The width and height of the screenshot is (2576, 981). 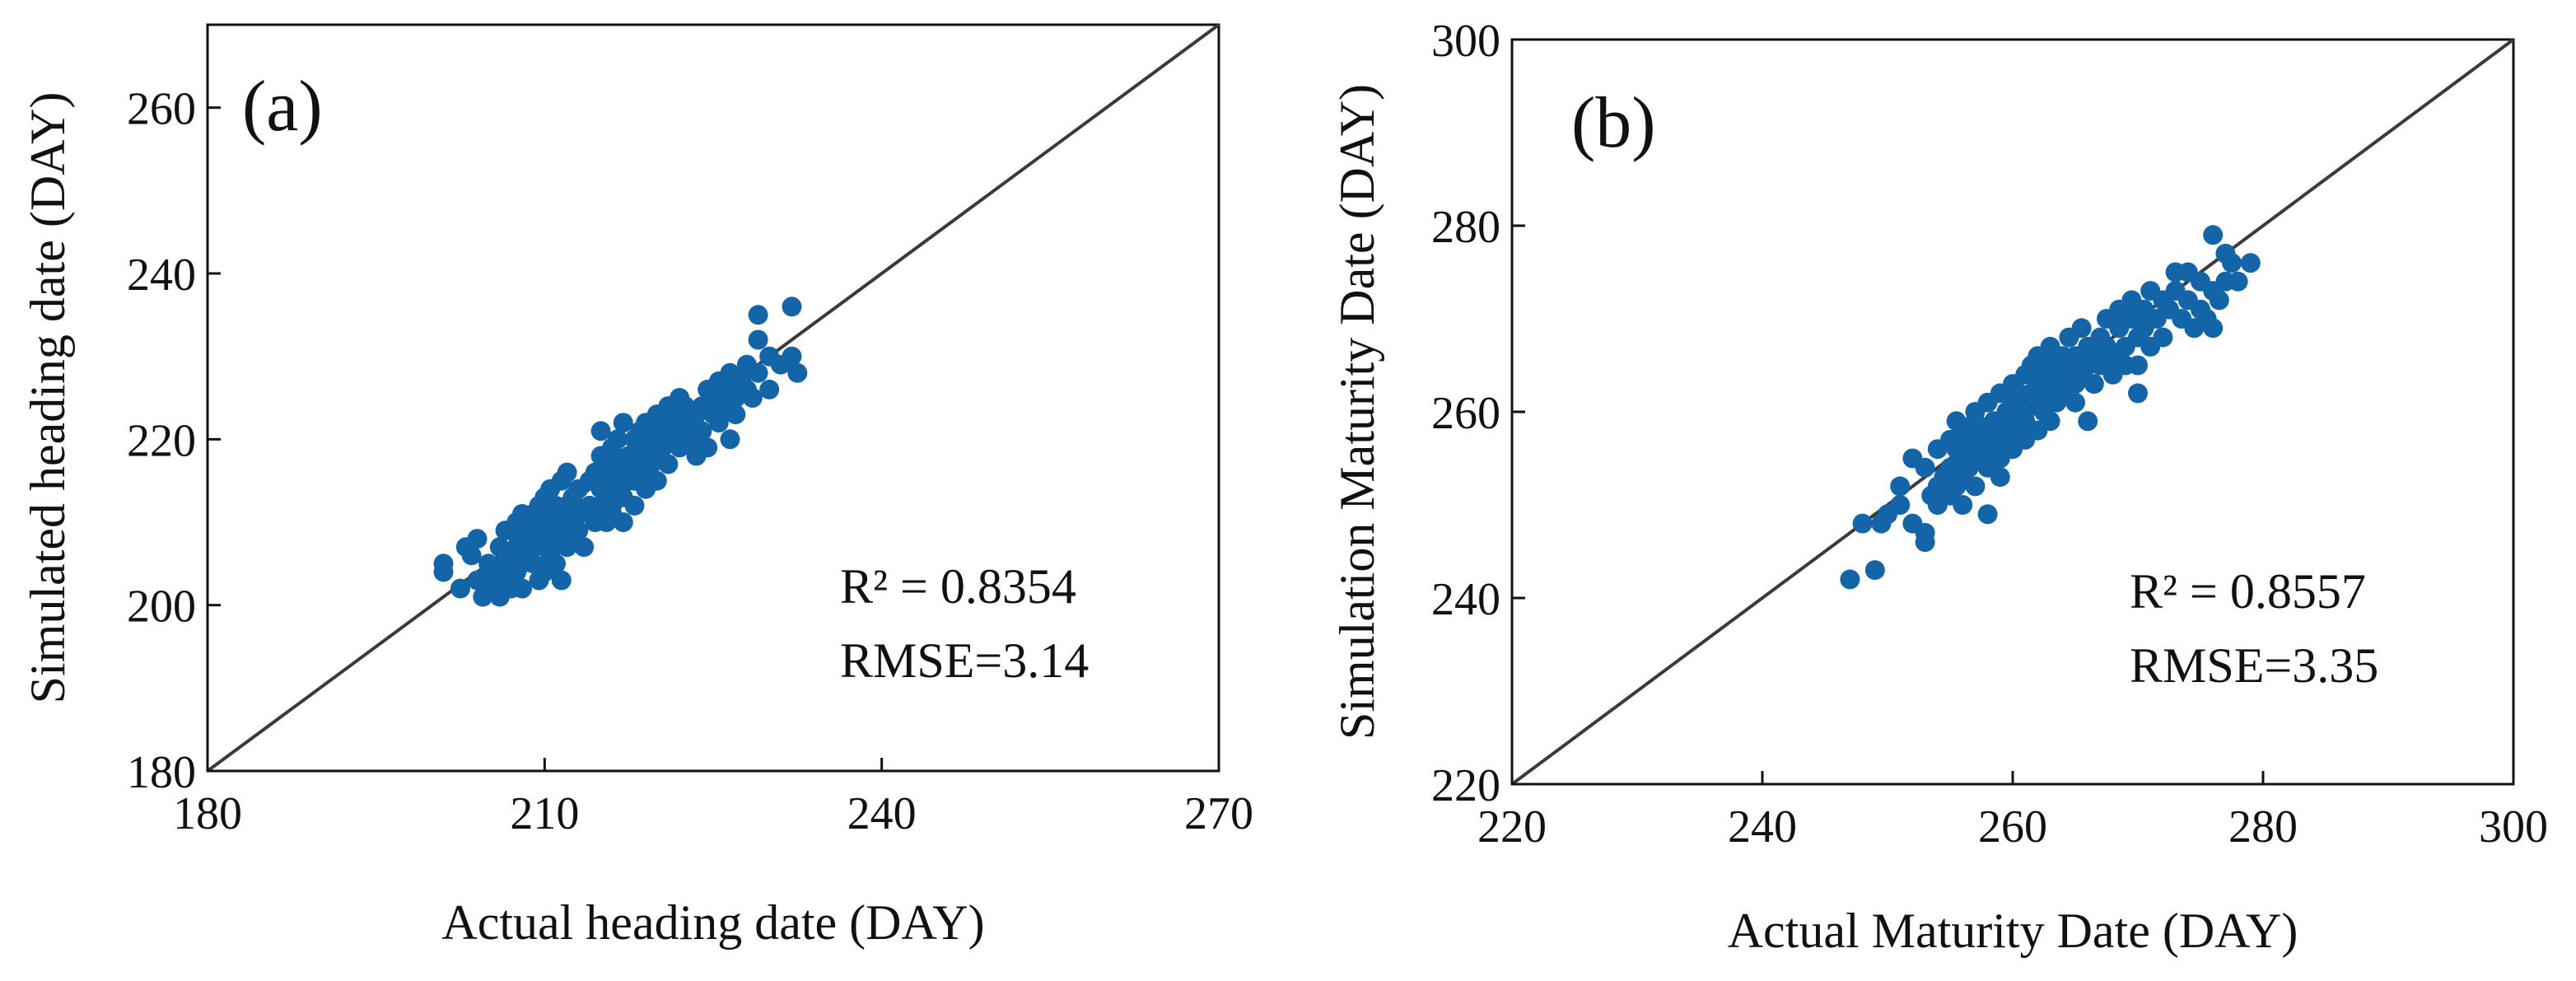 What do you see at coordinates (1465, 599) in the screenshot?
I see `y-tick-label-b: 240` at bounding box center [1465, 599].